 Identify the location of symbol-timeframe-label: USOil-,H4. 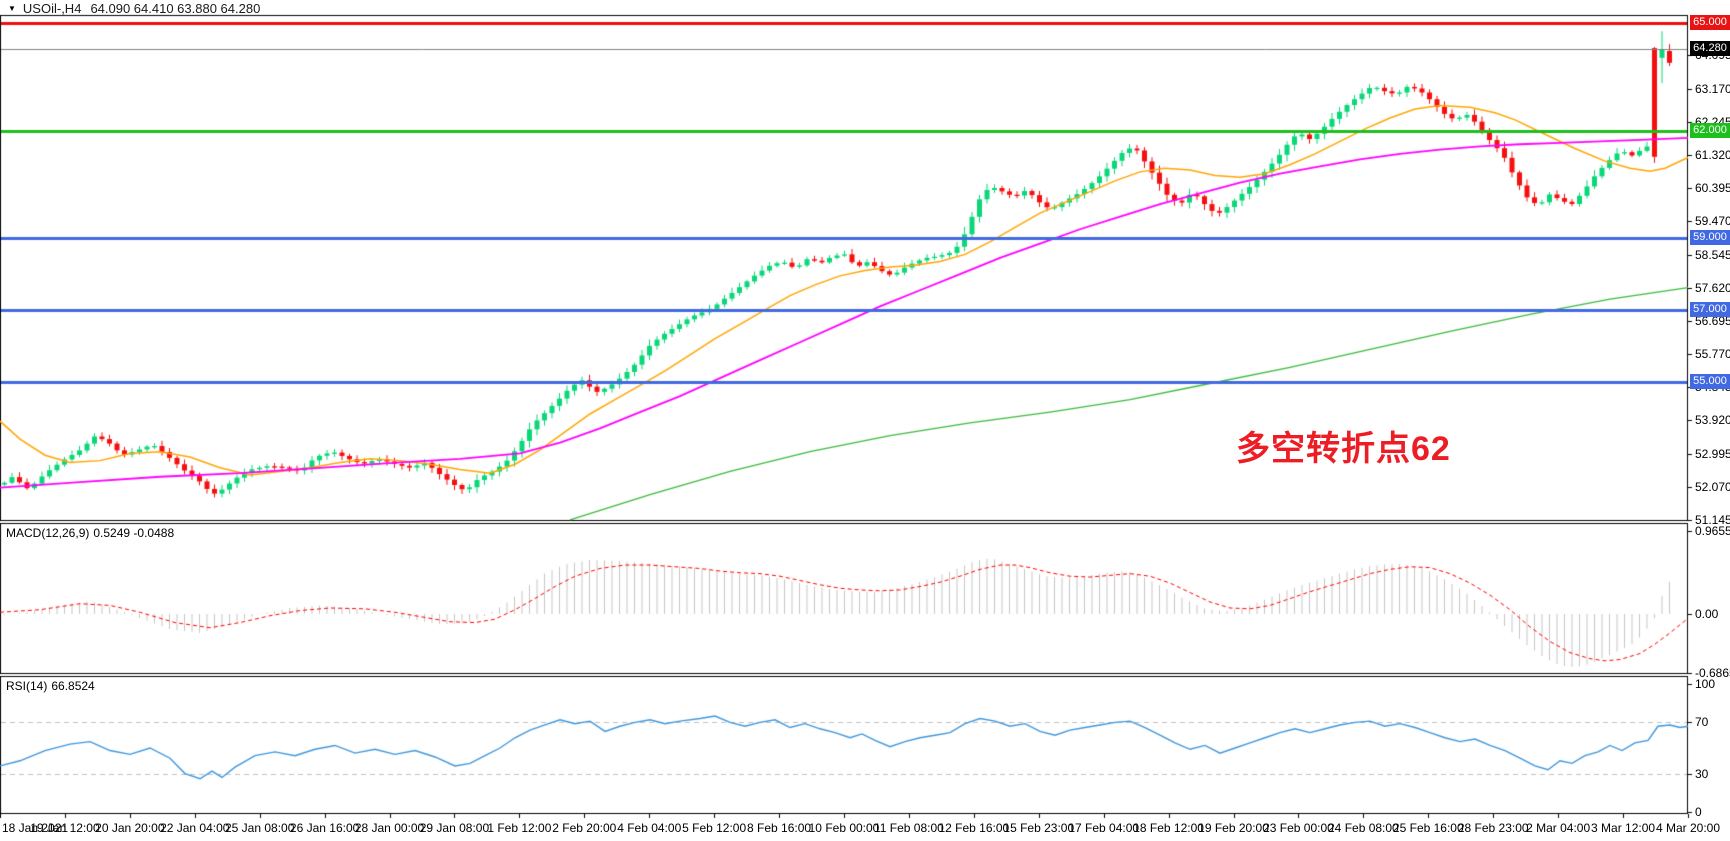
(52, 8).